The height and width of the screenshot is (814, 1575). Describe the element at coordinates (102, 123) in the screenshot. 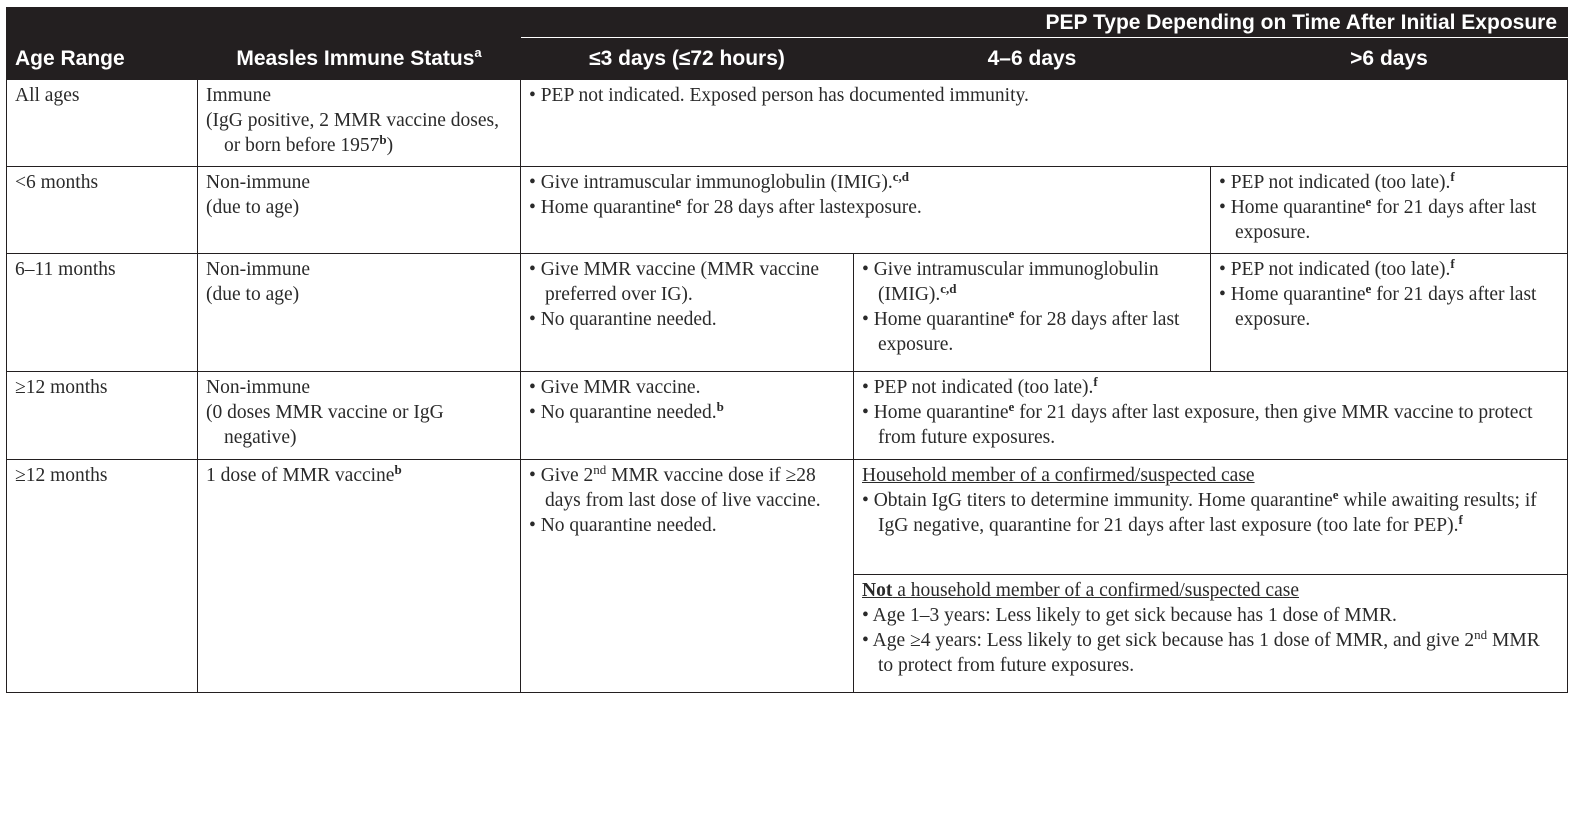

I see `cell-age: All ages` at that location.